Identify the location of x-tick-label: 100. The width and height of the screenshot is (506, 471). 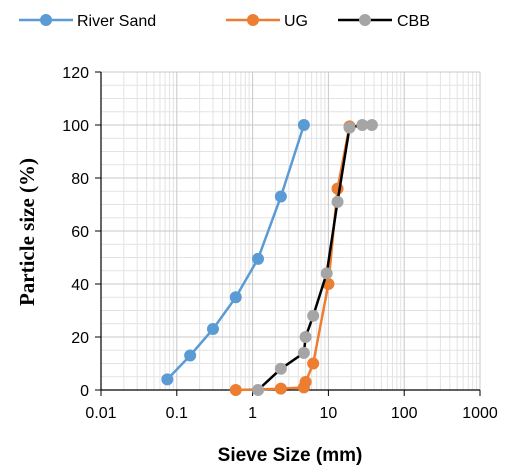
(404, 413).